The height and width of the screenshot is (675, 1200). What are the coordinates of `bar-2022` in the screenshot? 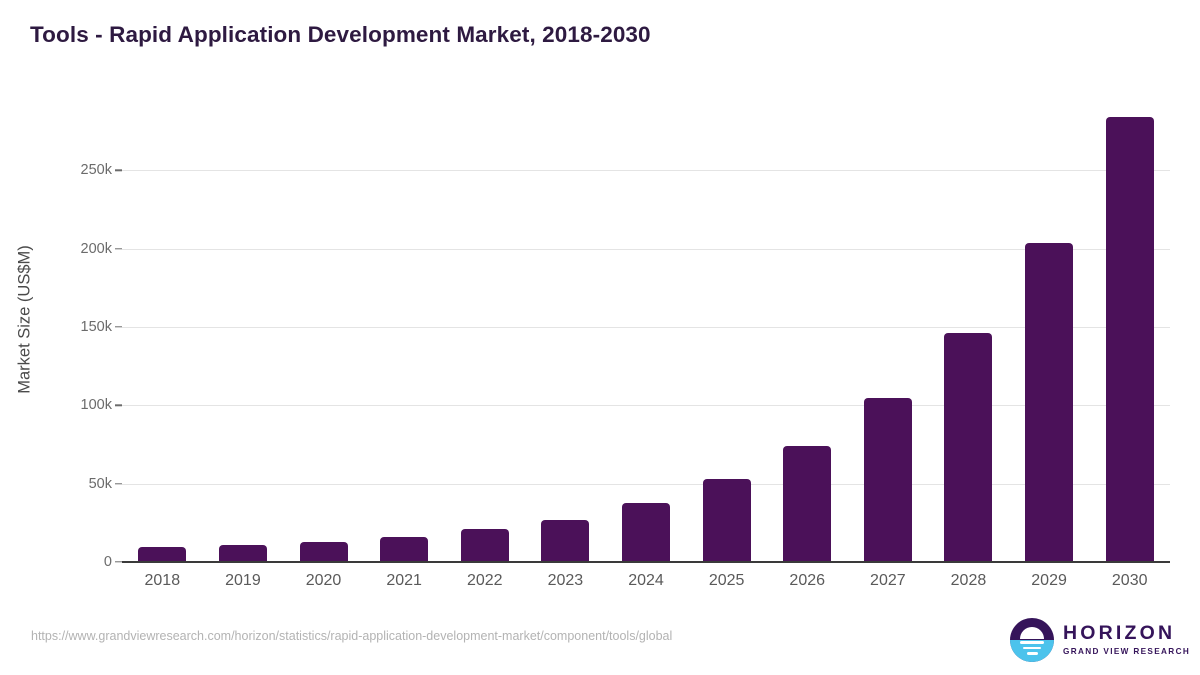 It's located at (484, 545).